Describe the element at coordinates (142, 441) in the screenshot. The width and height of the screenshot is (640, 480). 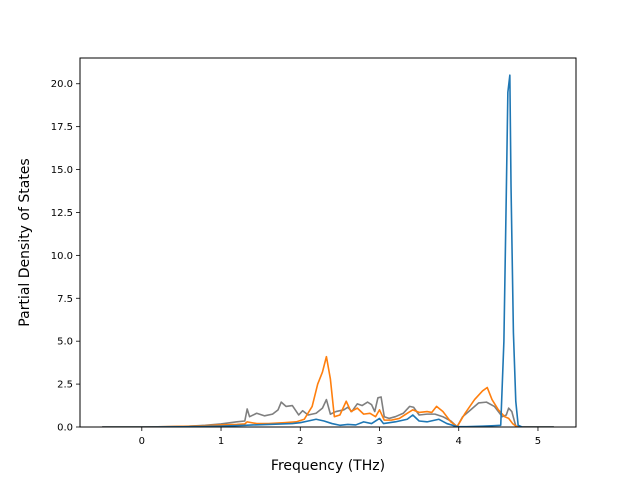
I see `x-tick-label: 0` at that location.